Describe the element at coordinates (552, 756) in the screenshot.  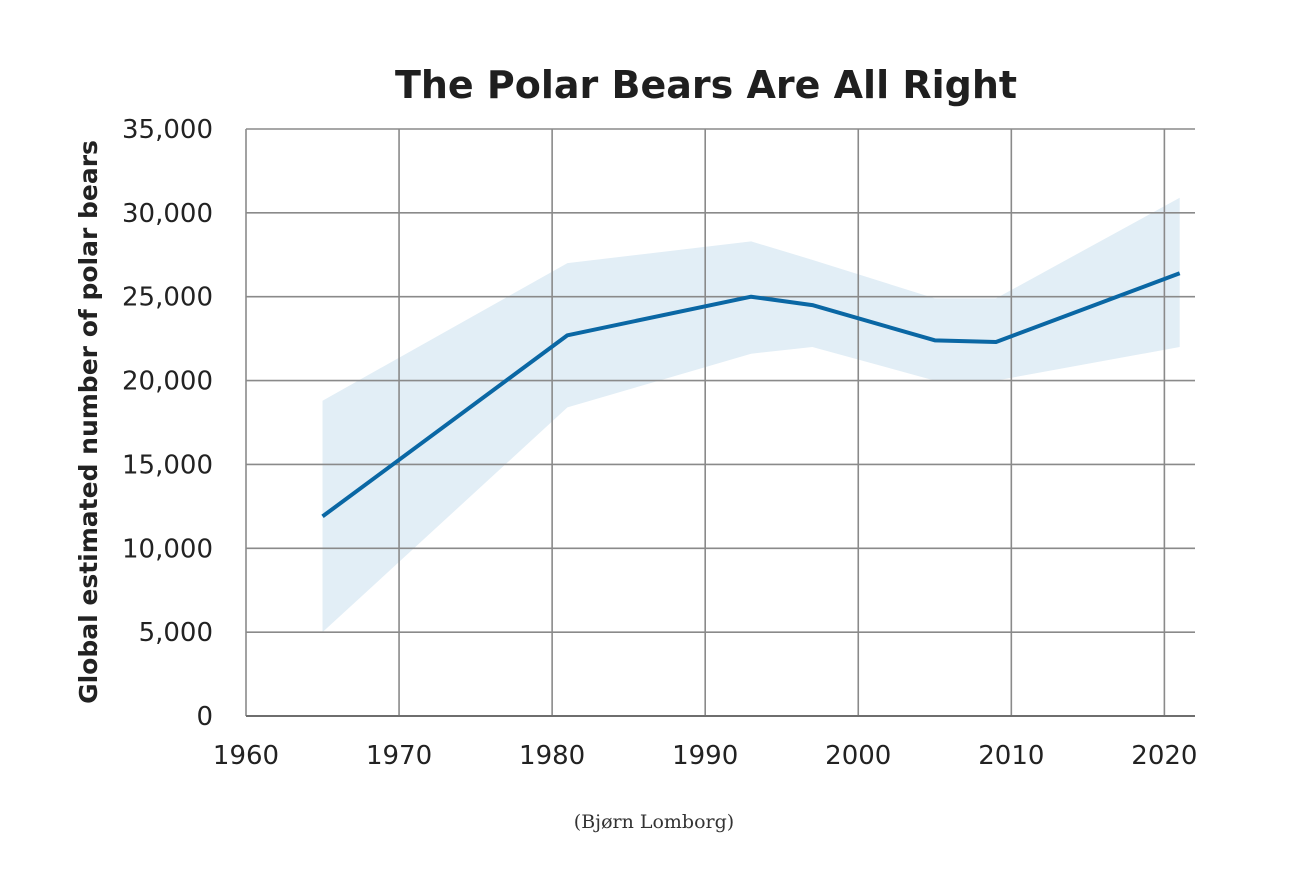
I see `x-tick-label: 1980` at that location.